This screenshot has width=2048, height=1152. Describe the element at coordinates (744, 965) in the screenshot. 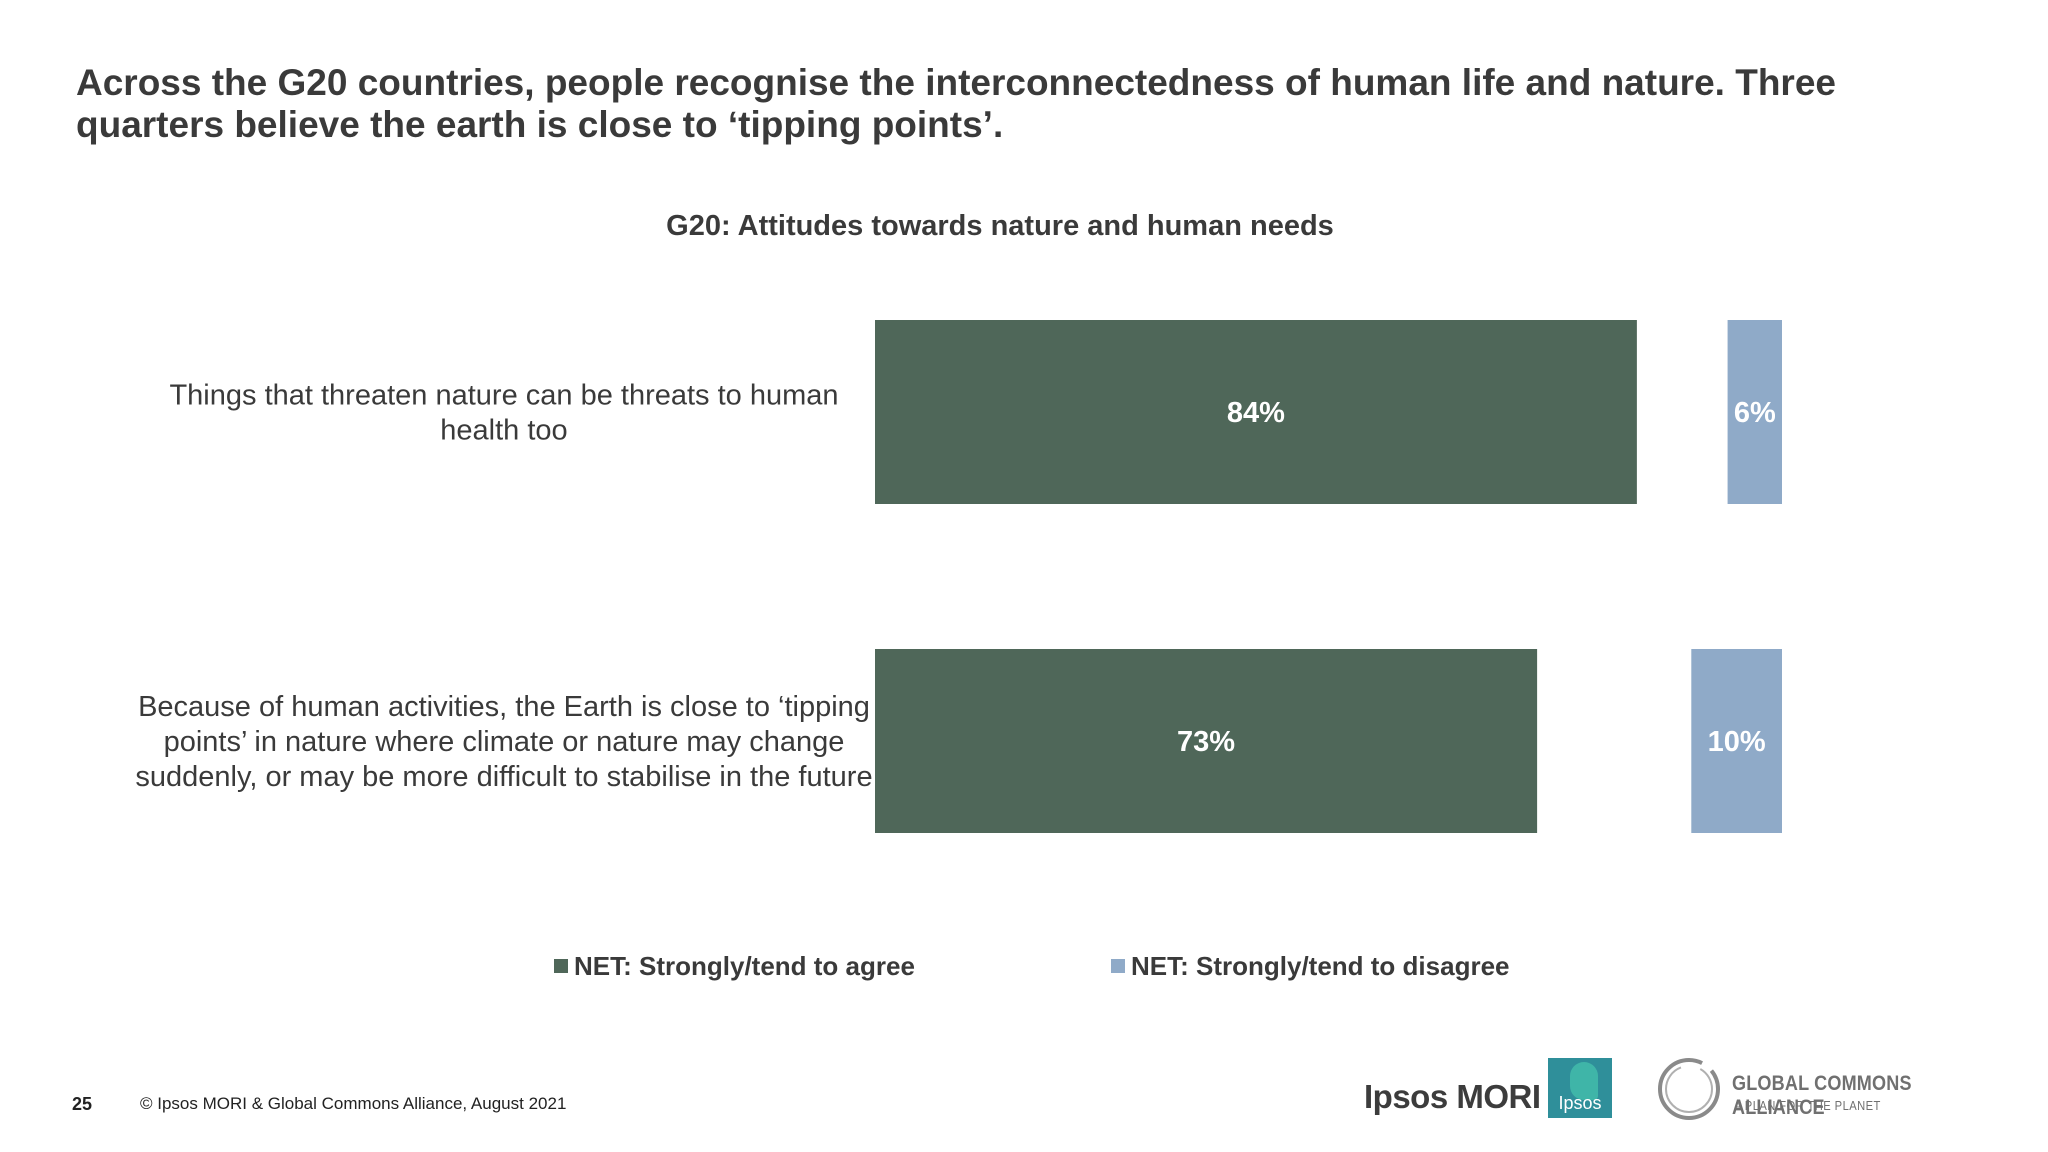

I see `legend-label-agree: NET: Strongly/tend to agree` at that location.